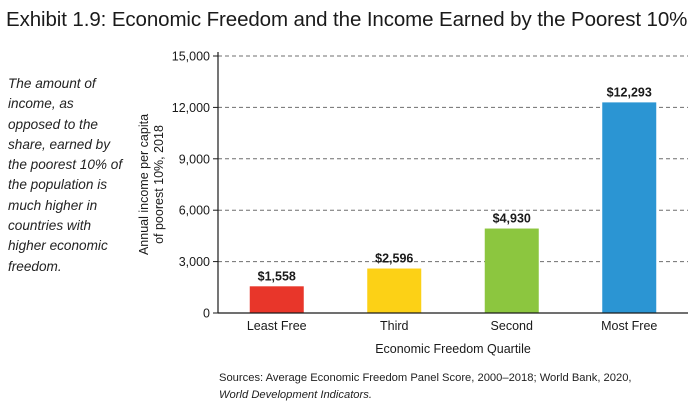 Image resolution: width=700 pixels, height=410 pixels. I want to click on y-tick-label: 15,000, so click(191, 57).